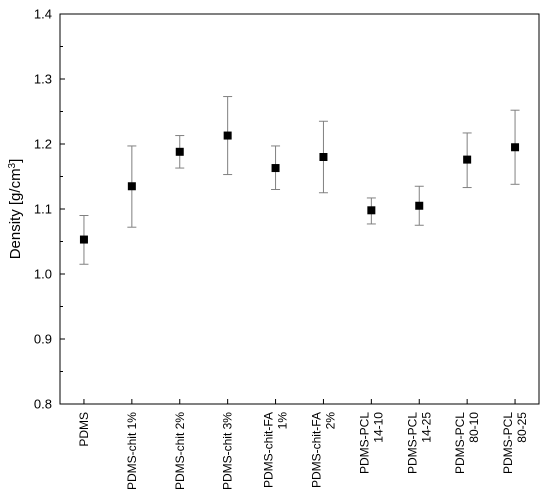  I want to click on x-category-label: 2%, so click(330, 421).